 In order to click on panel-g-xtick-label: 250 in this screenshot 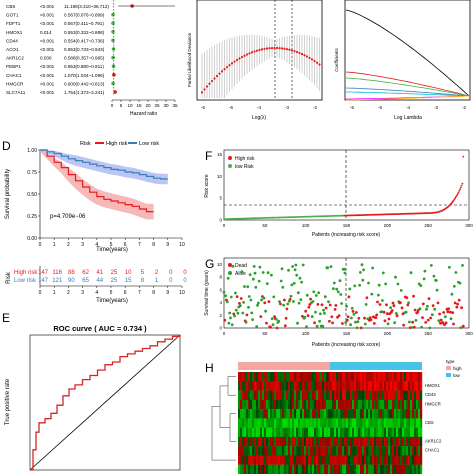, I will do `click(428, 333)`.